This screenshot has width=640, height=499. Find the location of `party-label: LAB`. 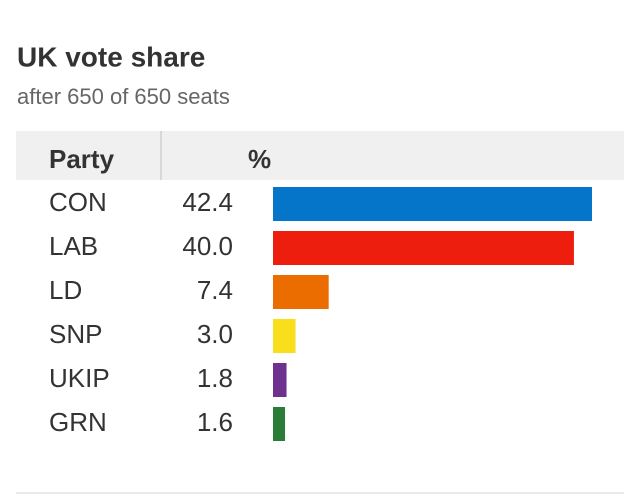

party-label: LAB is located at coordinates (73, 246).